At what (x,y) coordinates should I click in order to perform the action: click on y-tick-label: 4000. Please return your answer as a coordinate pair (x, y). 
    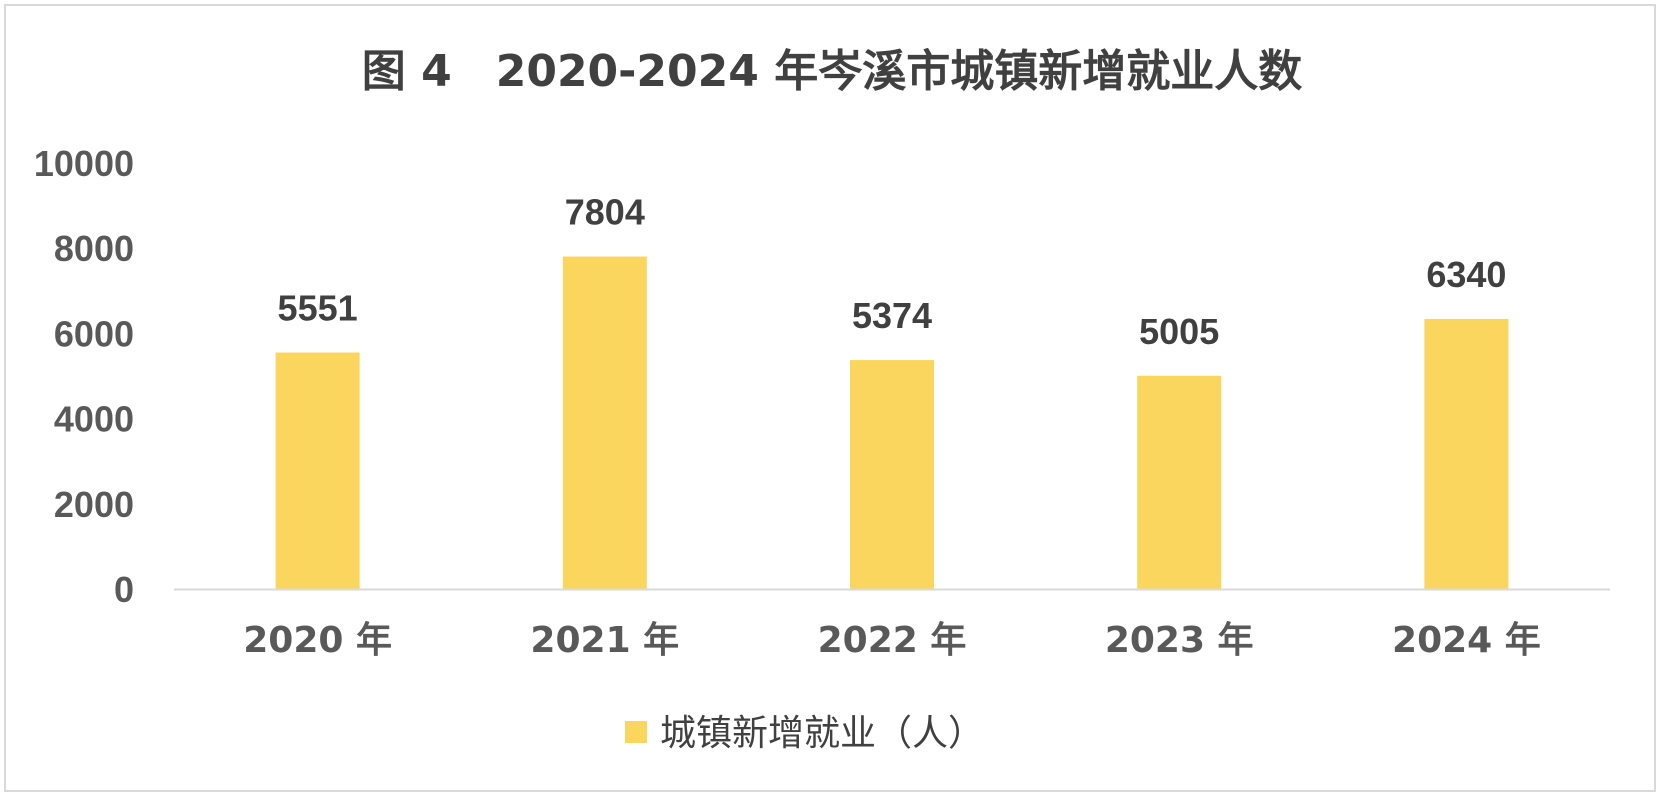
    Looking at the image, I should click on (94, 419).